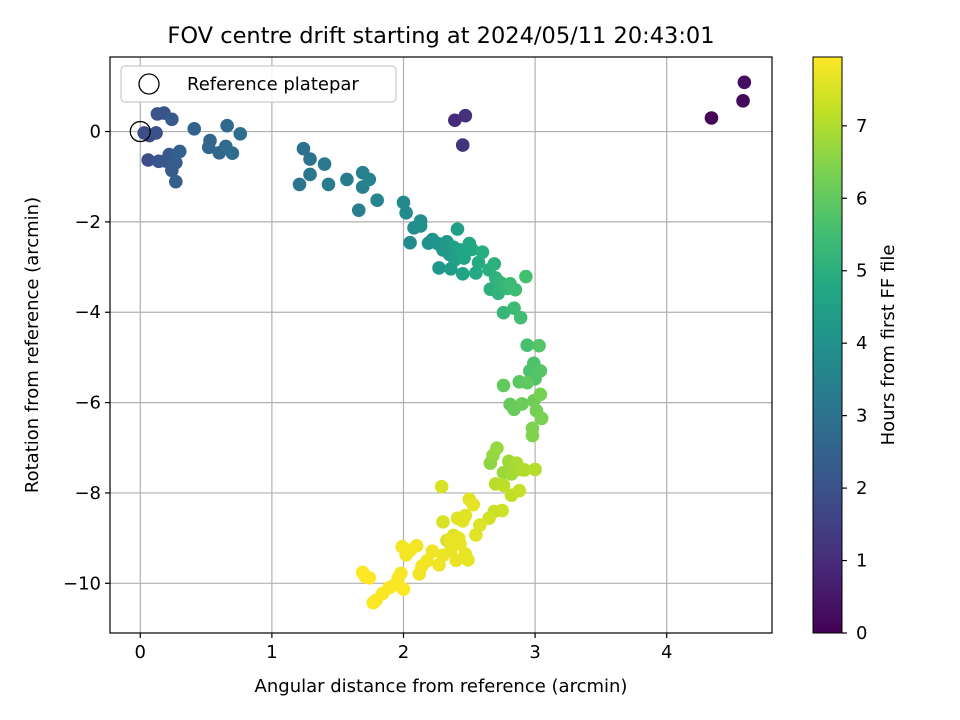 This screenshot has height=720, width=960. Describe the element at coordinates (861, 198) in the screenshot. I see `colorbar-tick-label: 6` at that location.